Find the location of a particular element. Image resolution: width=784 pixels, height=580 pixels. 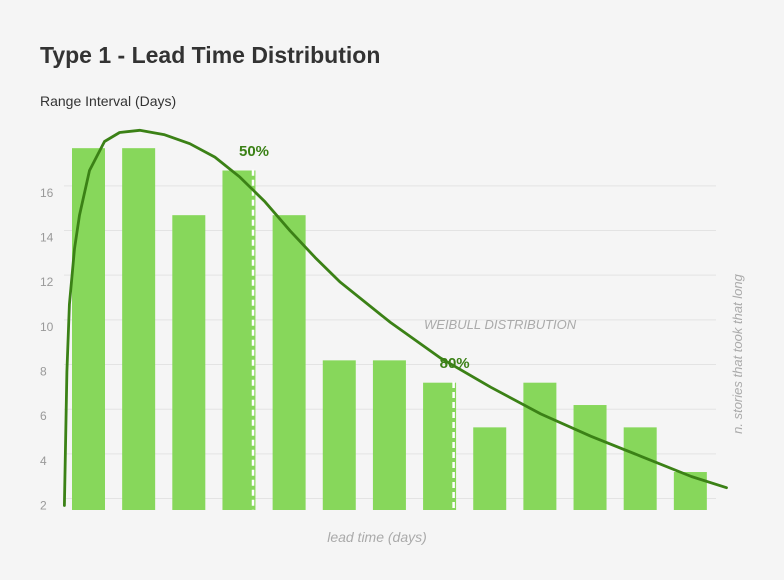

x-axis-label: lead time (days) is located at coordinates (377, 537).